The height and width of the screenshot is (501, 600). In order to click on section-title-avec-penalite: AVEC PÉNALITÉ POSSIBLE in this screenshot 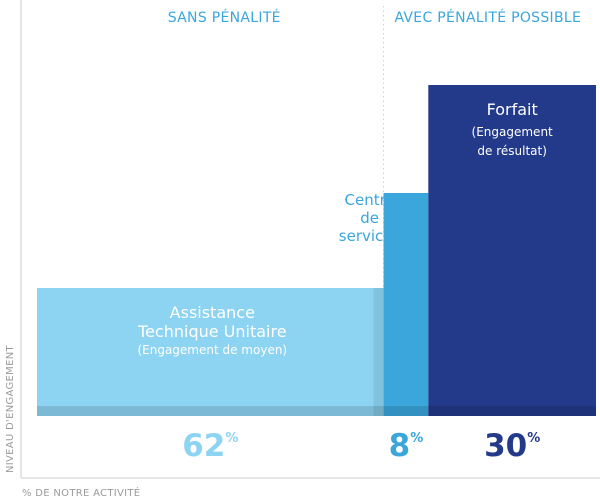, I will do `click(487, 17)`.